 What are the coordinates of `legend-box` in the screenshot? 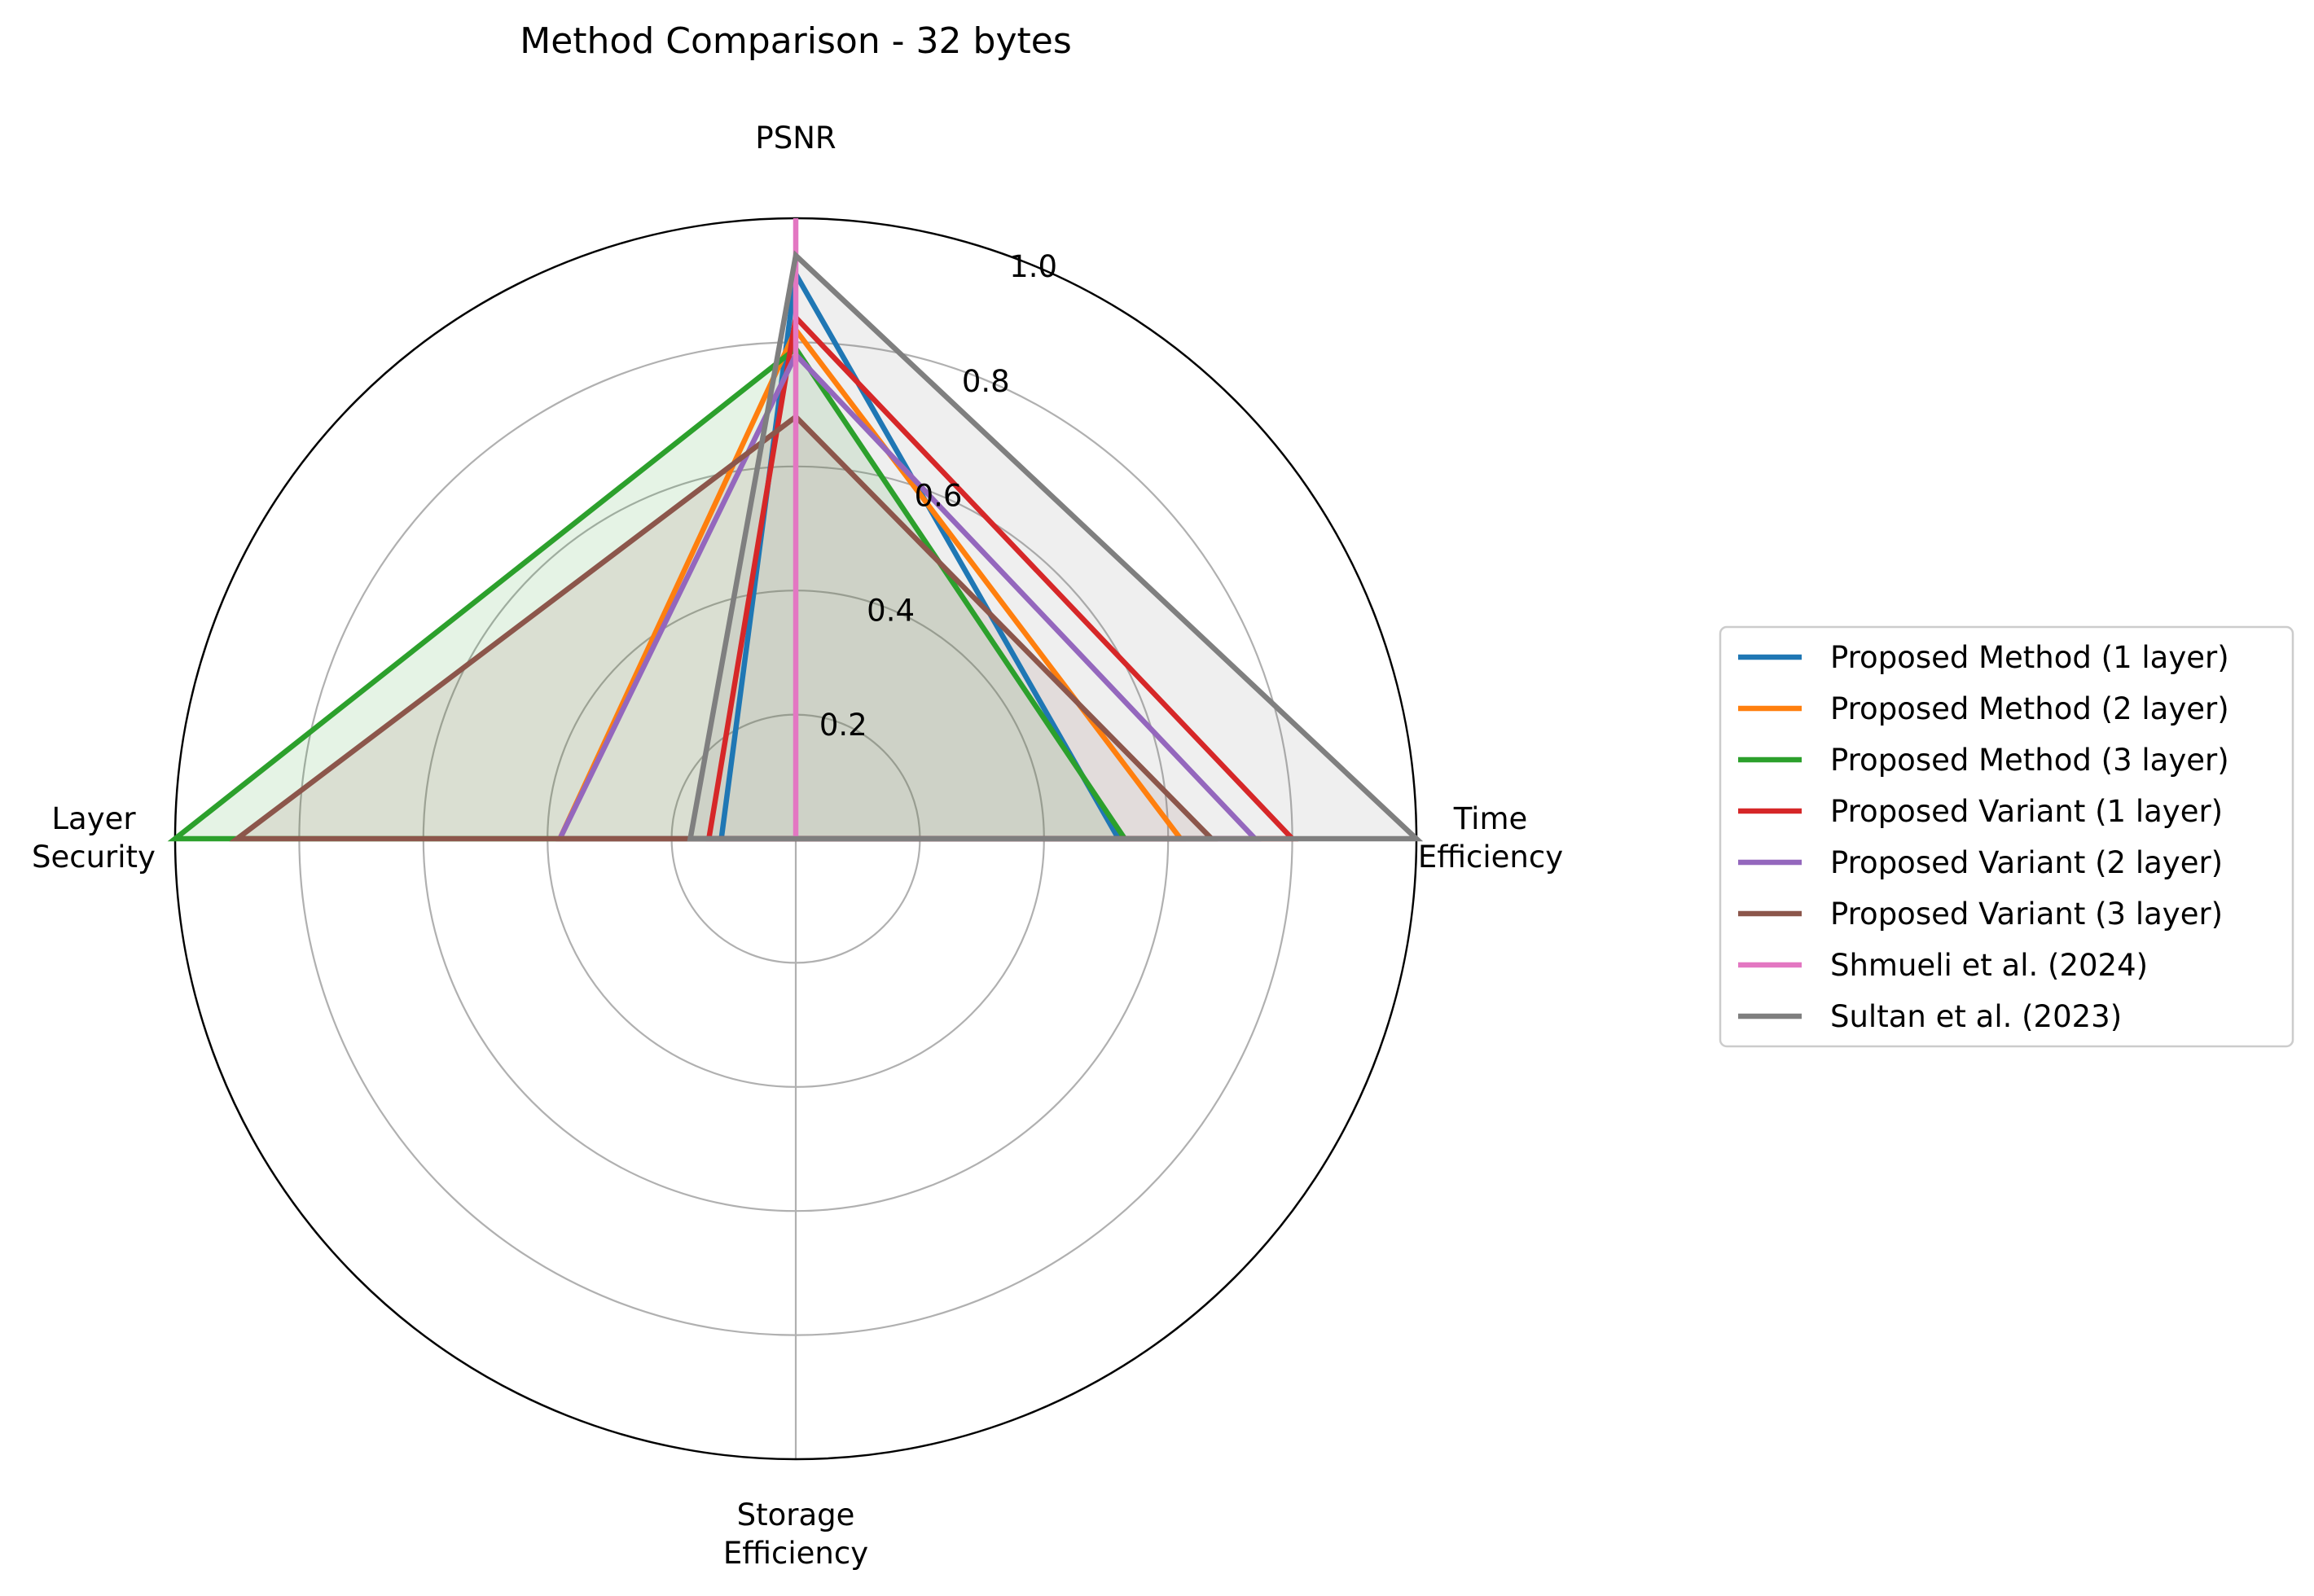 It's located at (2007, 836).